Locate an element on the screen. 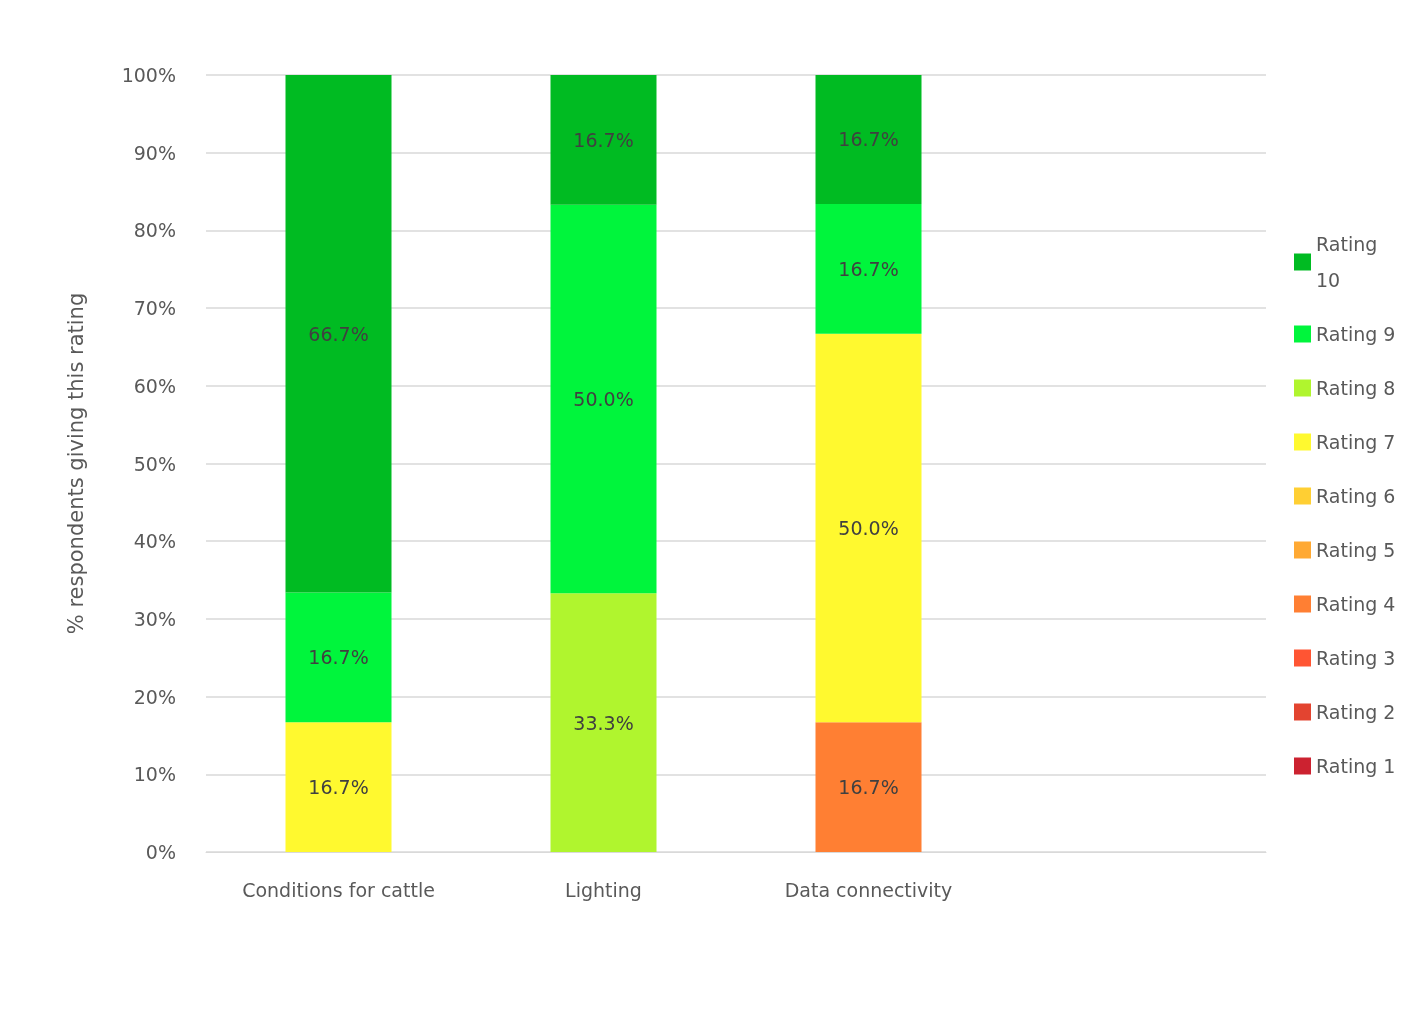 Image resolution: width=1406 pixels, height=1010 pixels. y-tick-label: 10% is located at coordinates (154, 774).